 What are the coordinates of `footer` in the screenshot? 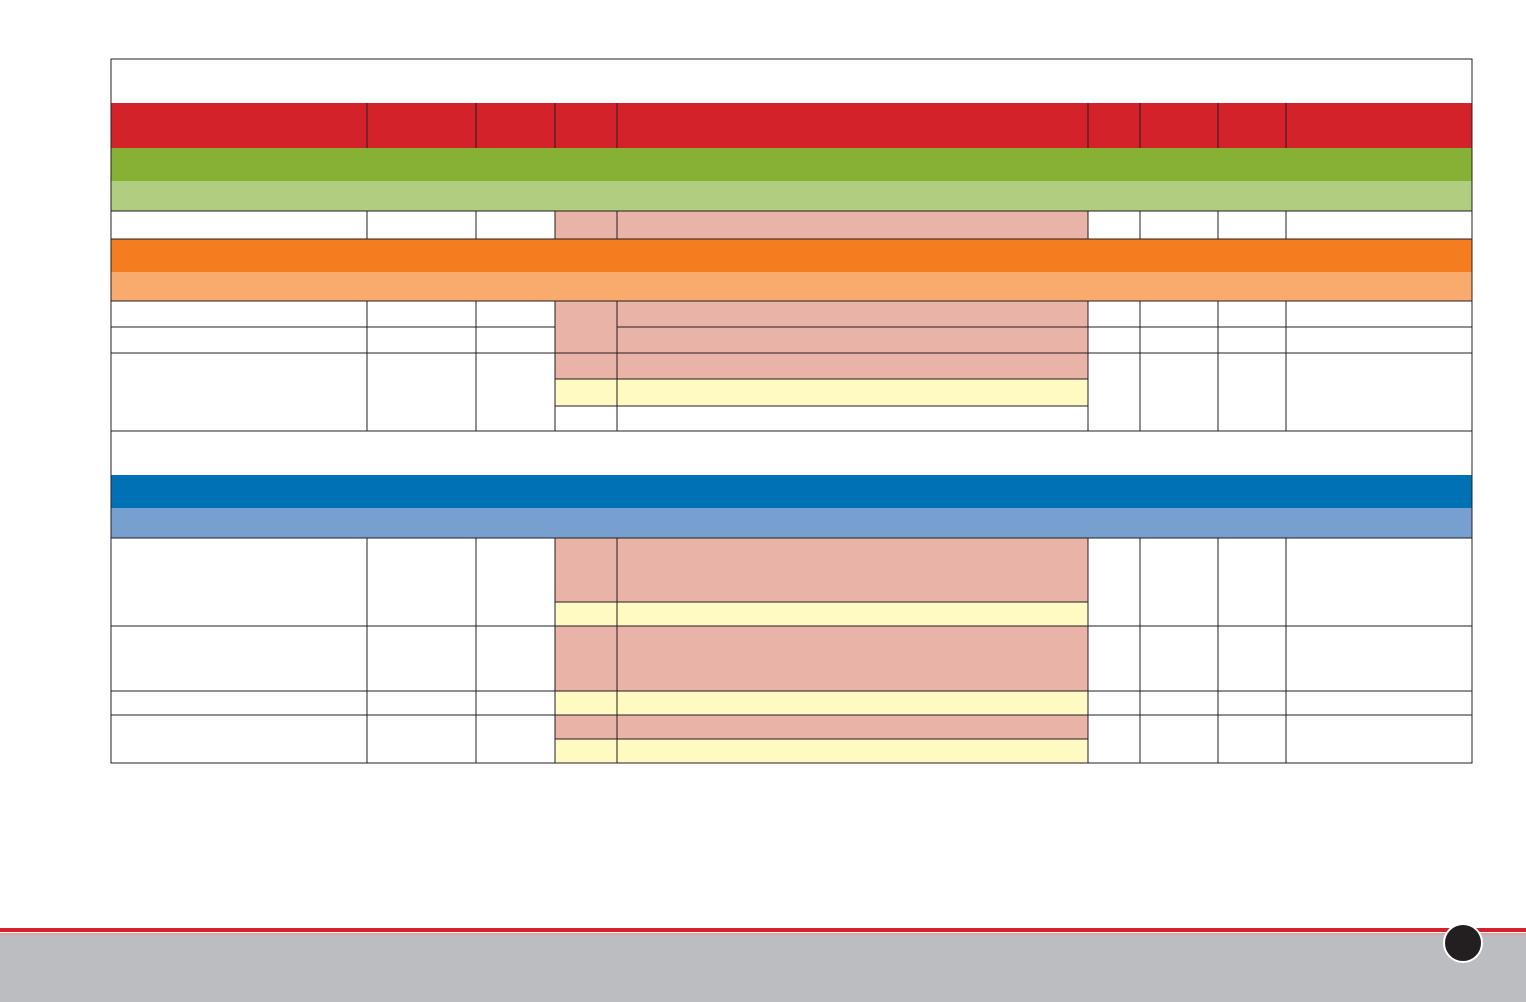 It's located at (763, 962).